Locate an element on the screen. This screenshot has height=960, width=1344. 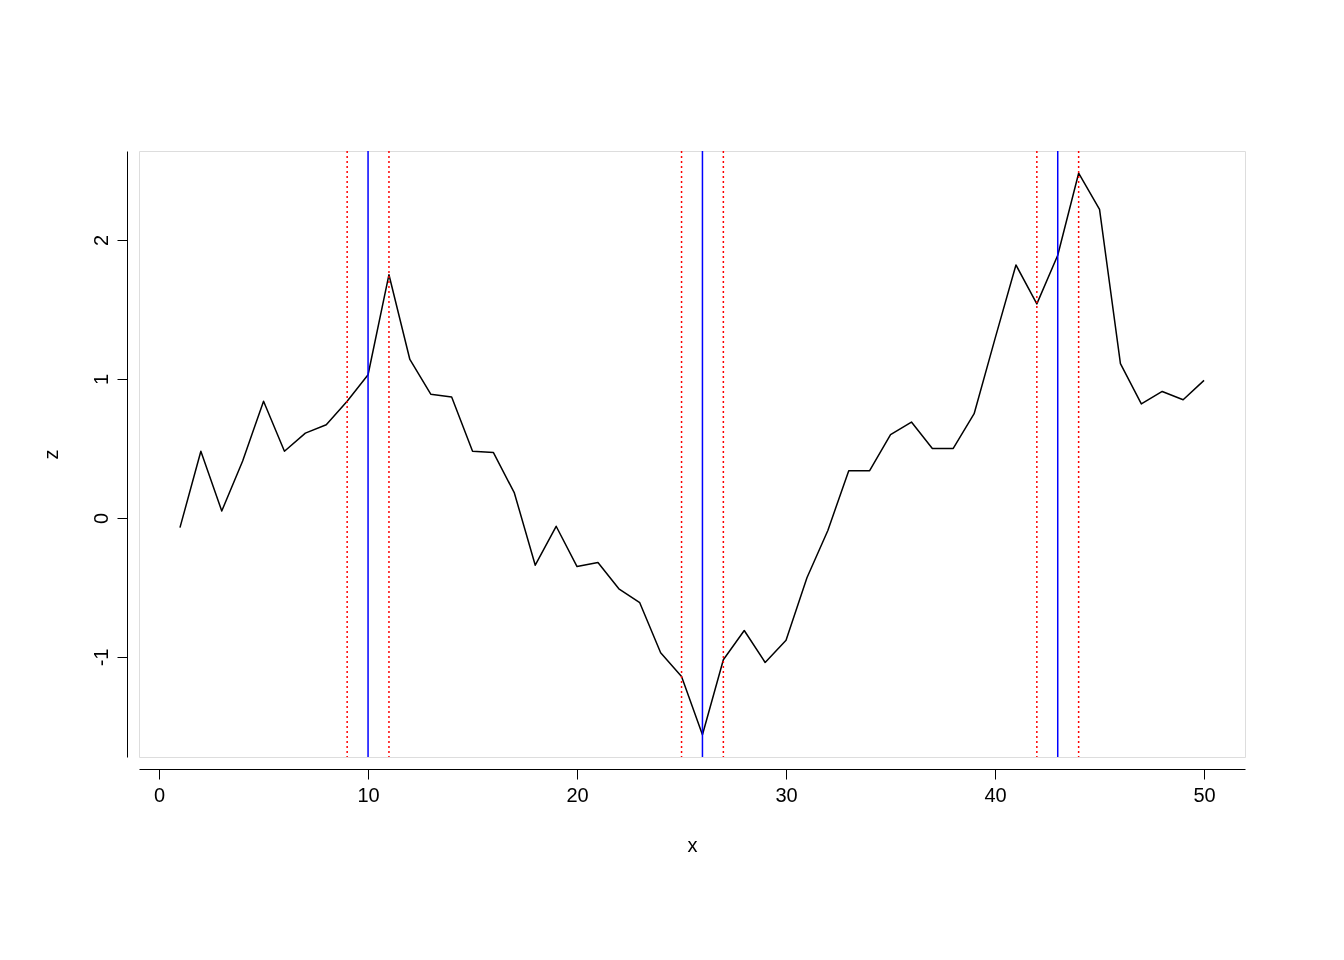
y-tick-label: 2 is located at coordinates (100, 240).